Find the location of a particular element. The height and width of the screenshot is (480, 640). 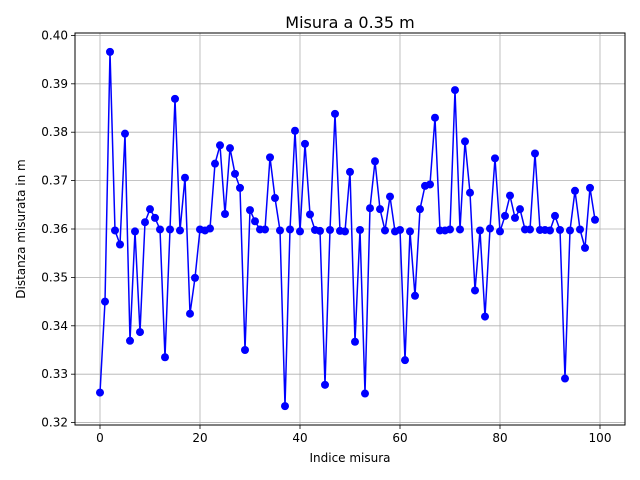

y-tick-label: 0.33 is located at coordinates (54, 374).